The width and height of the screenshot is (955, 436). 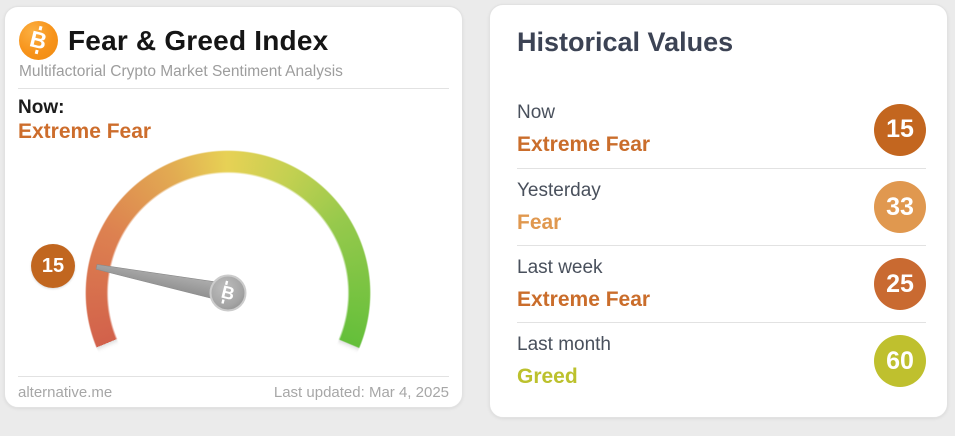 I want to click on row-classification: Greed, so click(x=547, y=376).